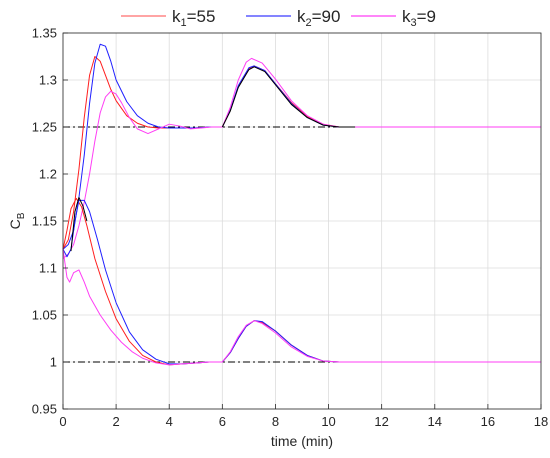 This screenshot has width=550, height=458. Describe the element at coordinates (541, 421) in the screenshot. I see `x-tick-label: 18` at that location.